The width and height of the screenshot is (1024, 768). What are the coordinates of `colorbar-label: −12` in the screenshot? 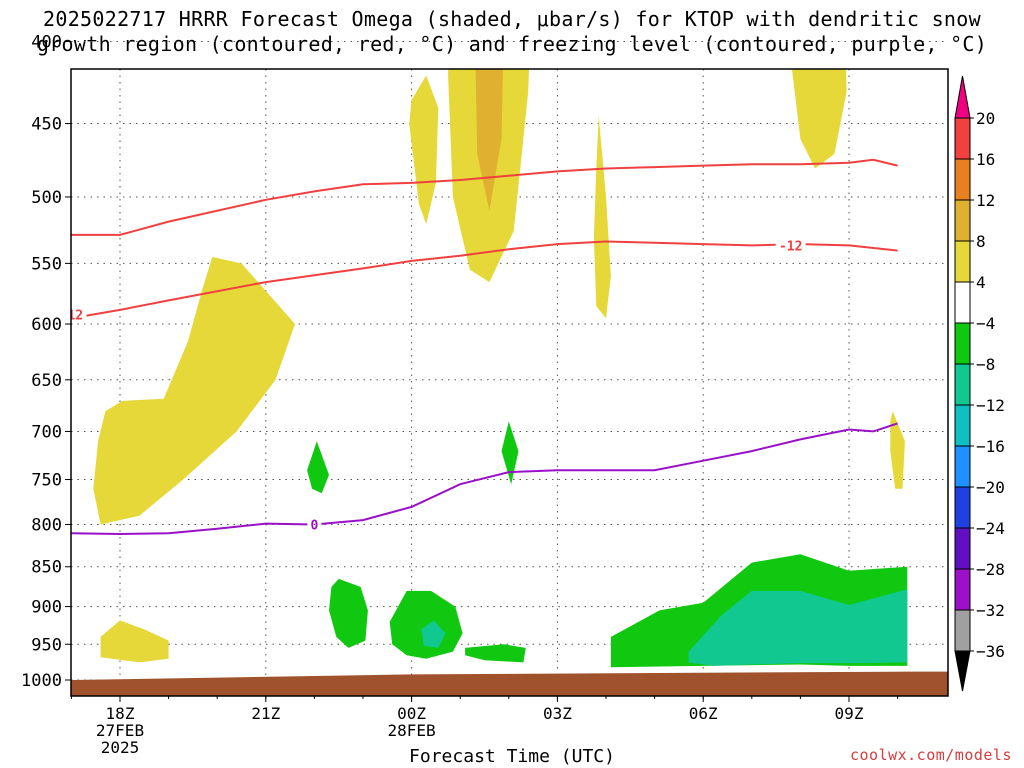 It's located at (990, 405).